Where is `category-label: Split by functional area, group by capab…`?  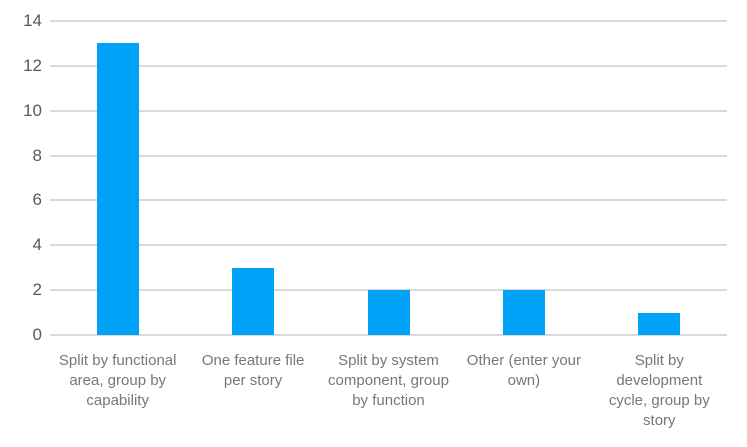 category-label: Split by functional area, group by capab… is located at coordinates (117, 380).